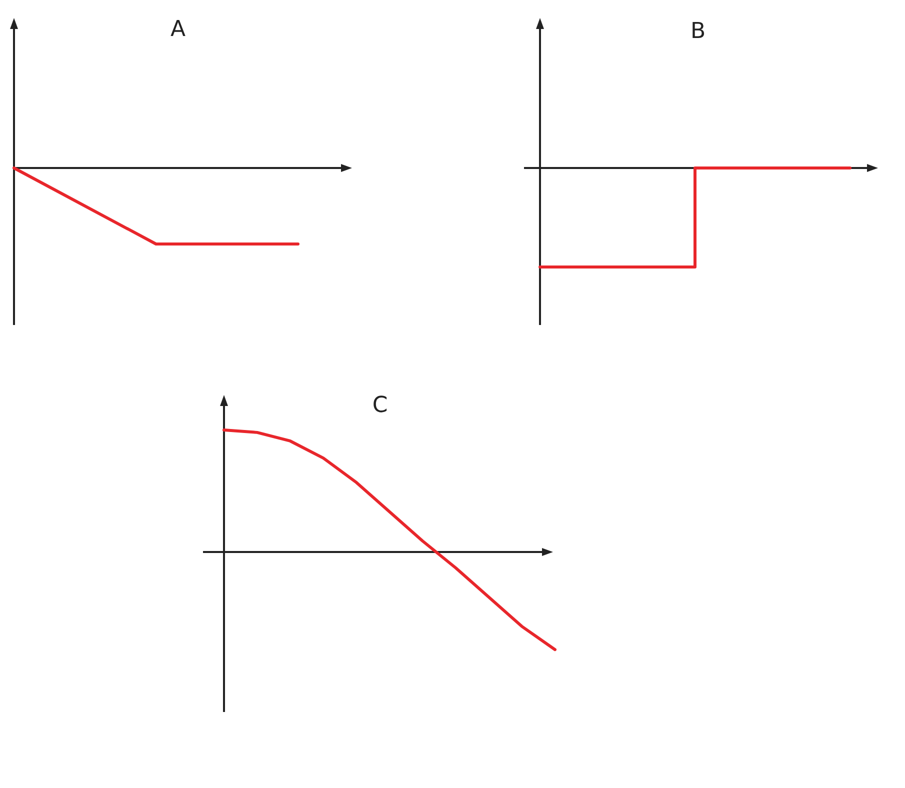 Image resolution: width=905 pixels, height=788 pixels. What do you see at coordinates (380, 405) in the screenshot?
I see `chart-title: C` at bounding box center [380, 405].